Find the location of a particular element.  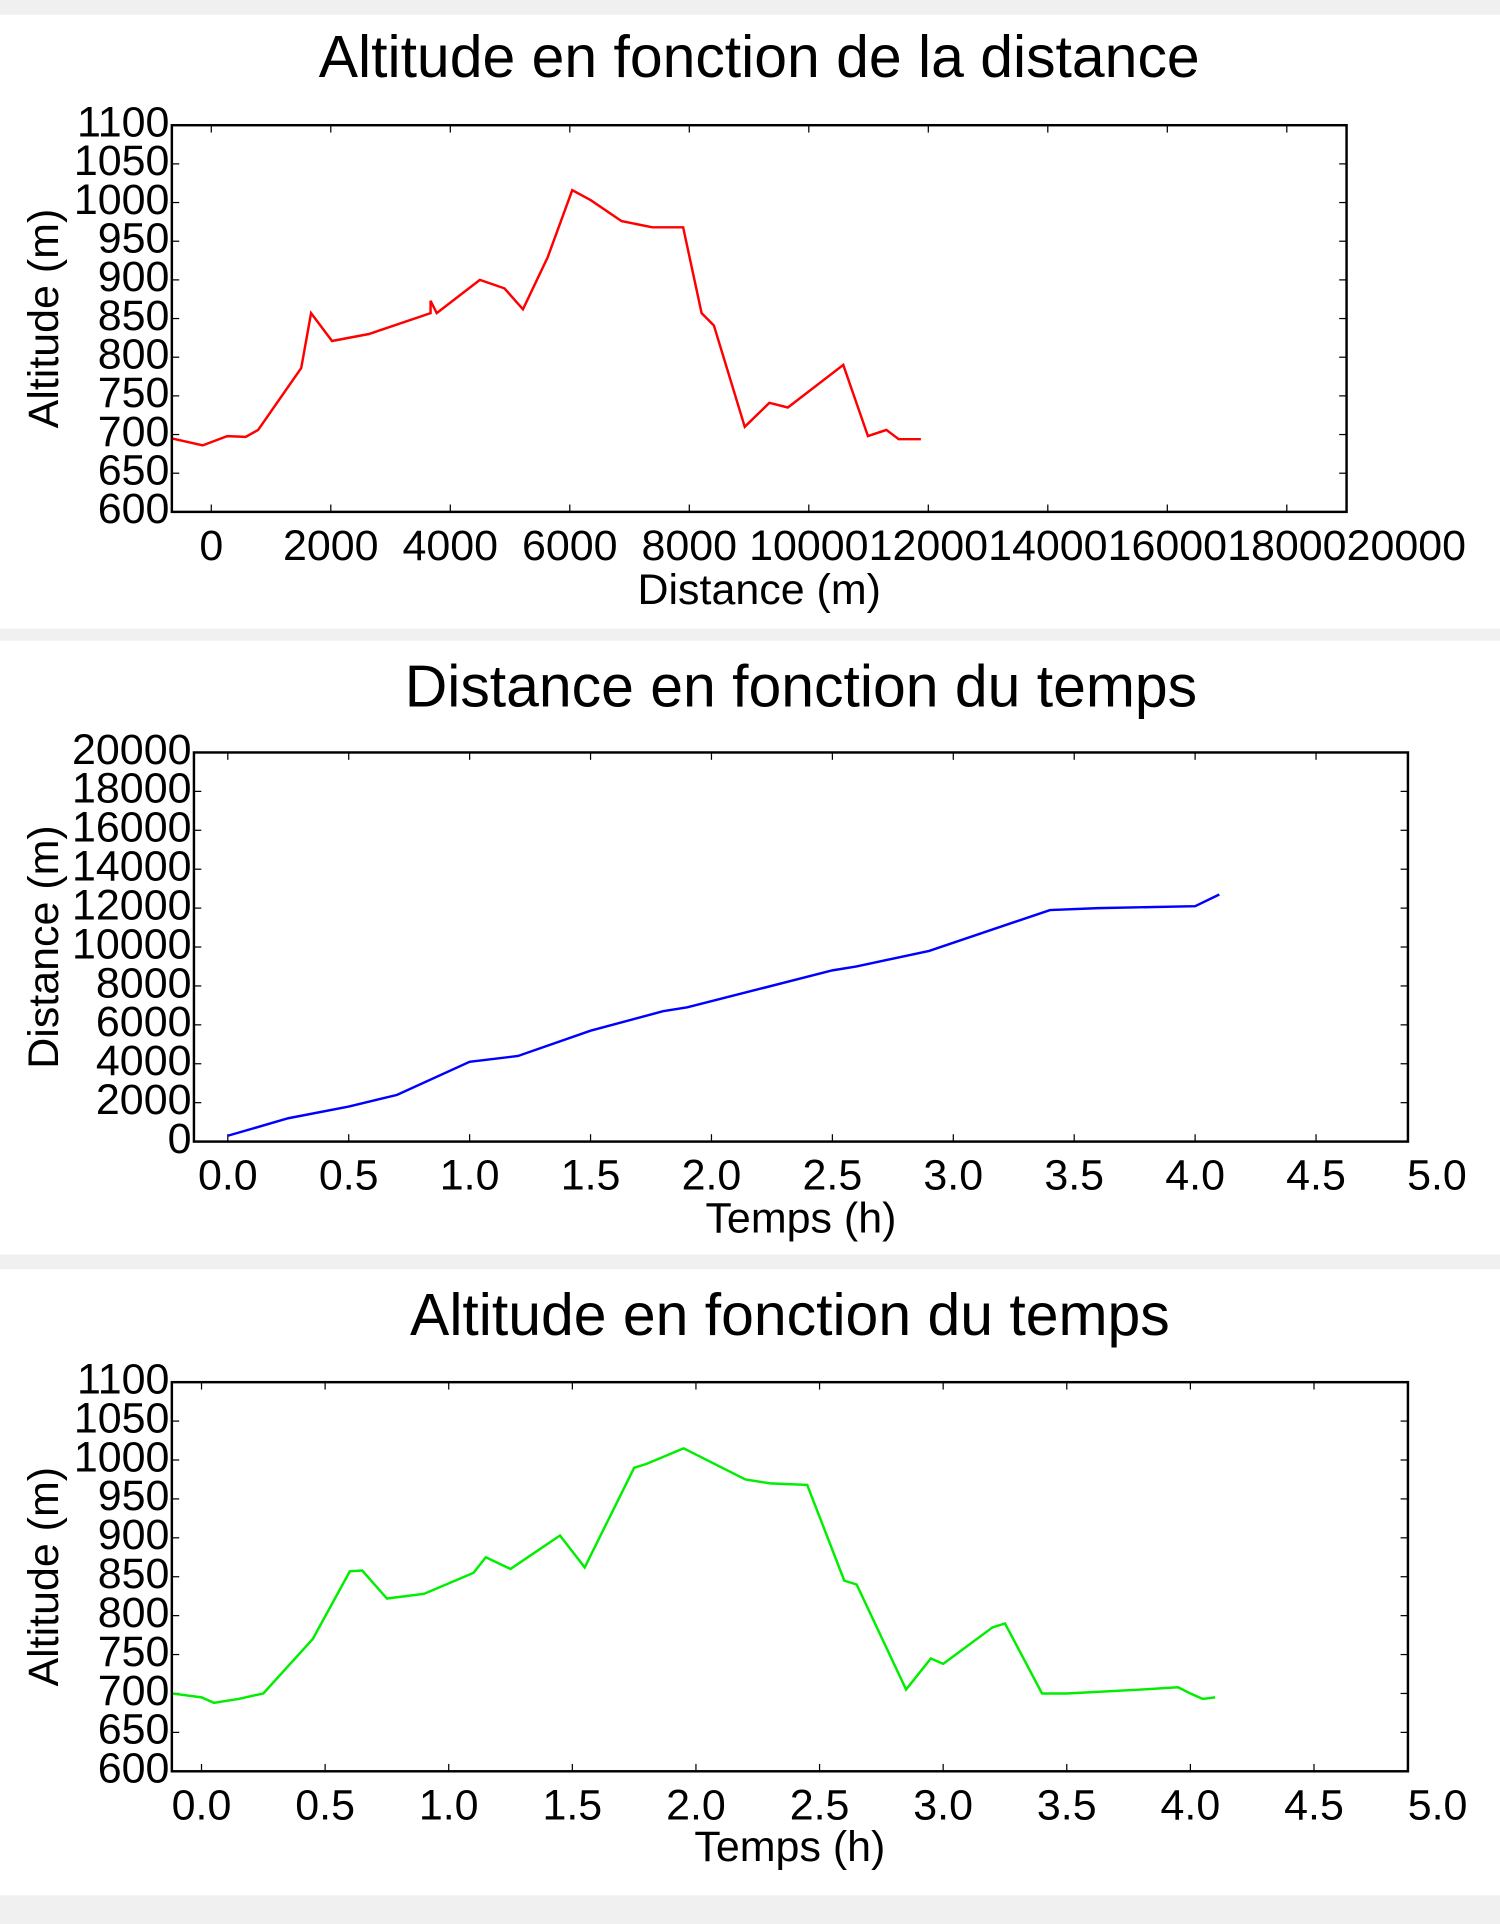

y-tick-label: 10000 is located at coordinates (131, 944).